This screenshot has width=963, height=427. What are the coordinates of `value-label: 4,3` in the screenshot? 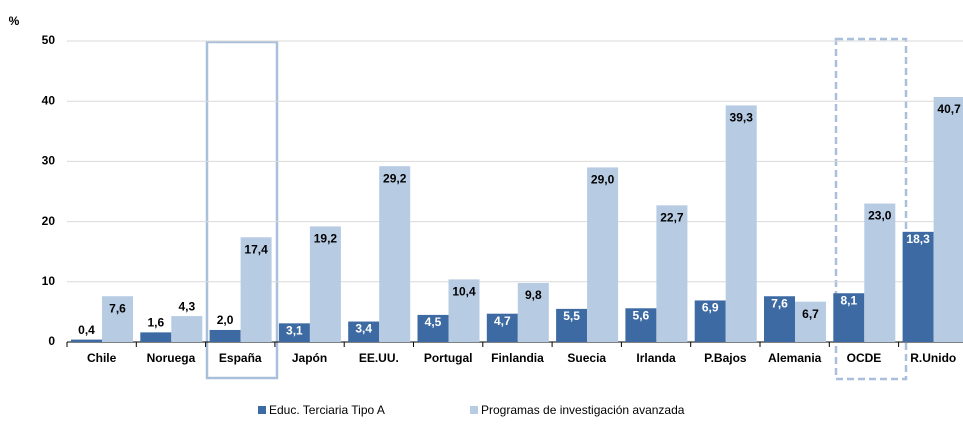 It's located at (186, 306).